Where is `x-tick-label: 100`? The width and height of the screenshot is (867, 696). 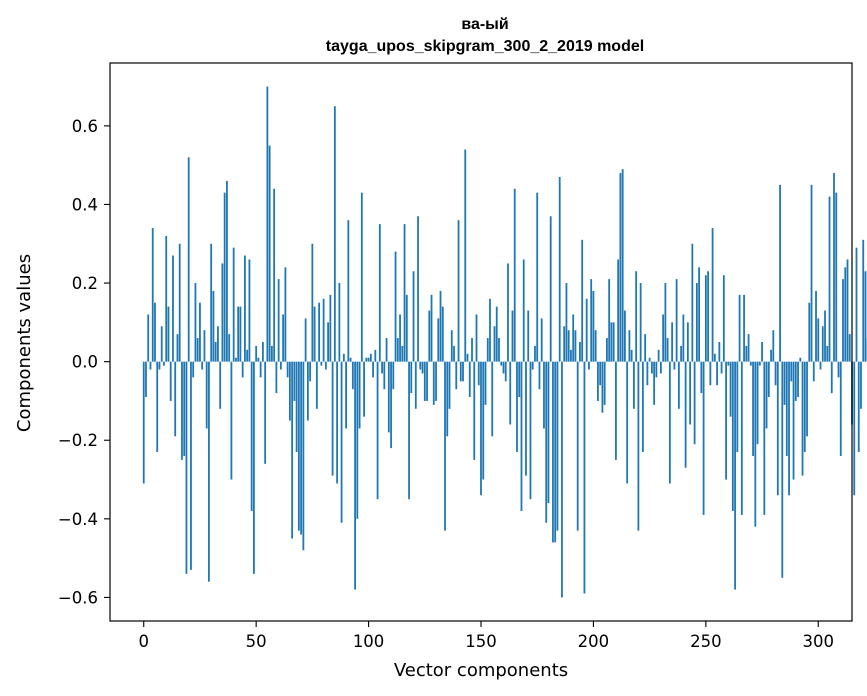
x-tick-label: 100 is located at coordinates (369, 641).